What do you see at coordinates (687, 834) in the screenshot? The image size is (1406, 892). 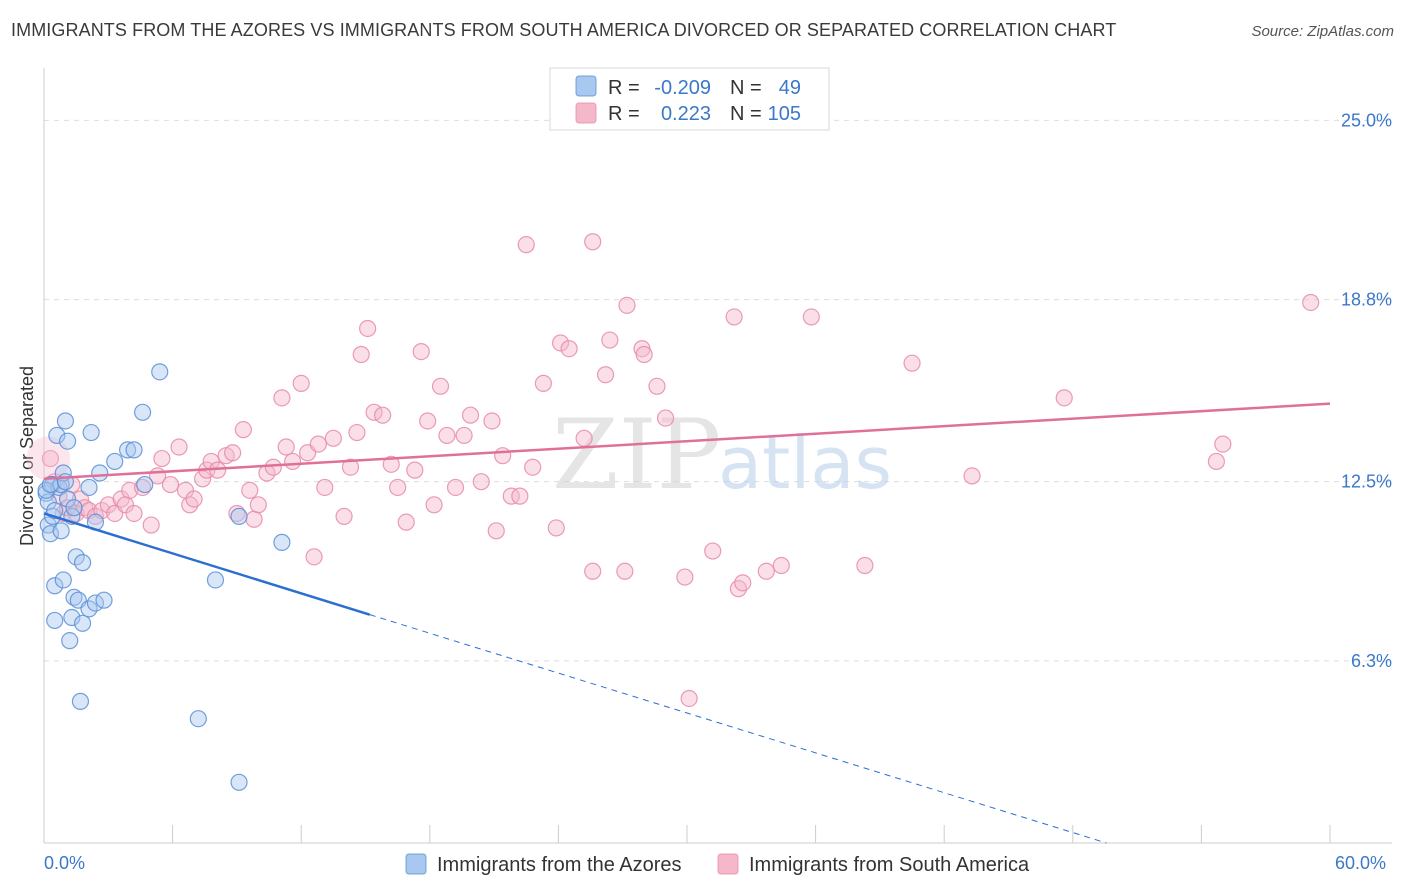 I see `x-tick-marks` at bounding box center [687, 834].